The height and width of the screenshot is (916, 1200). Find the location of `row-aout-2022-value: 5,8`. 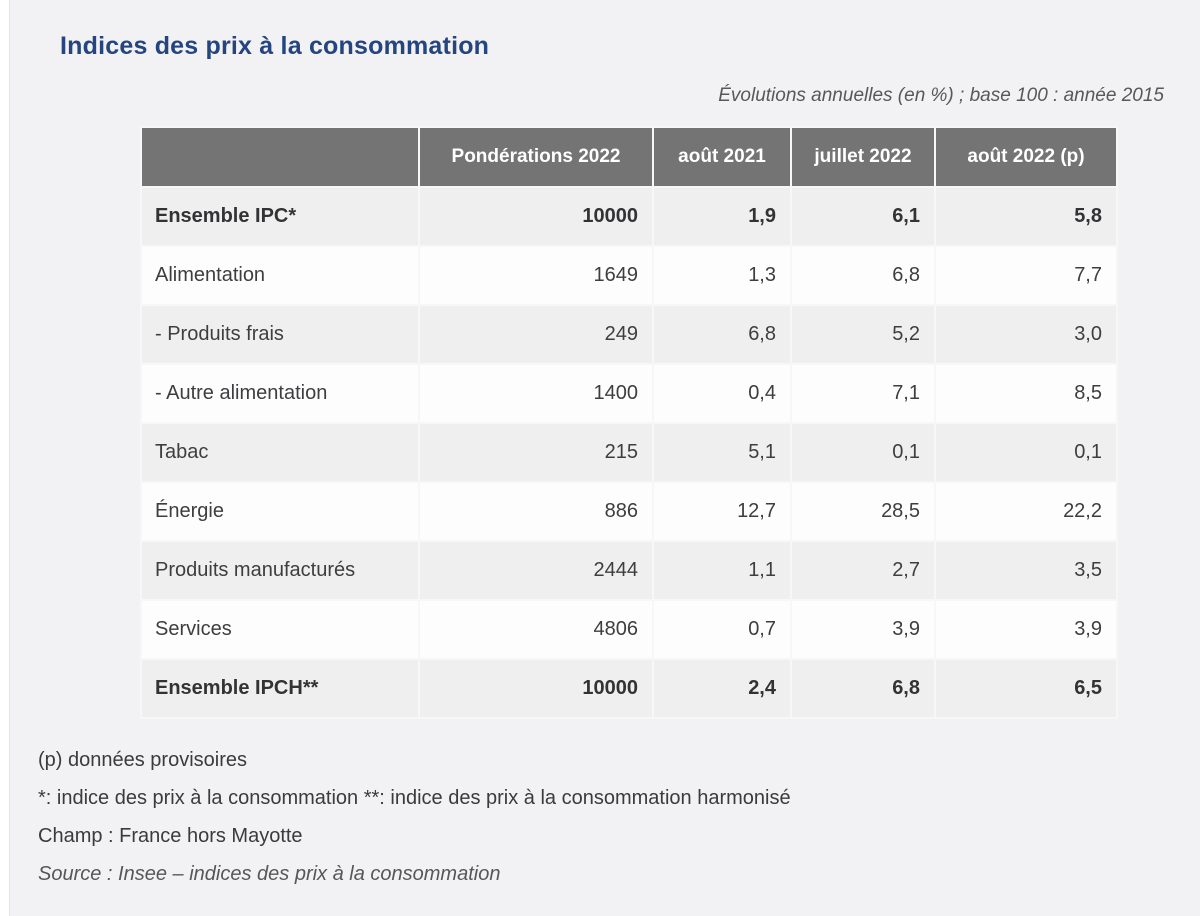

row-aout-2022-value: 5,8 is located at coordinates (1026, 216).